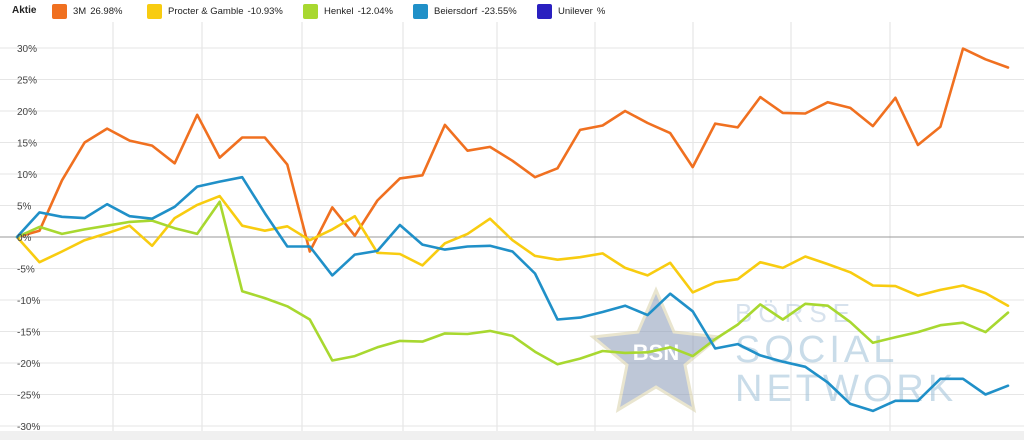 This screenshot has height=440, width=1024. What do you see at coordinates (575, 11) in the screenshot?
I see `legend-label: Unilever` at bounding box center [575, 11].